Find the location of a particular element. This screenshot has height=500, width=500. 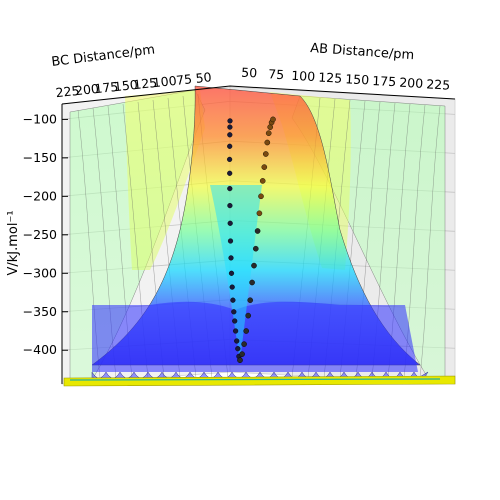

z-tick-label: −400 is located at coordinates (40, 349).